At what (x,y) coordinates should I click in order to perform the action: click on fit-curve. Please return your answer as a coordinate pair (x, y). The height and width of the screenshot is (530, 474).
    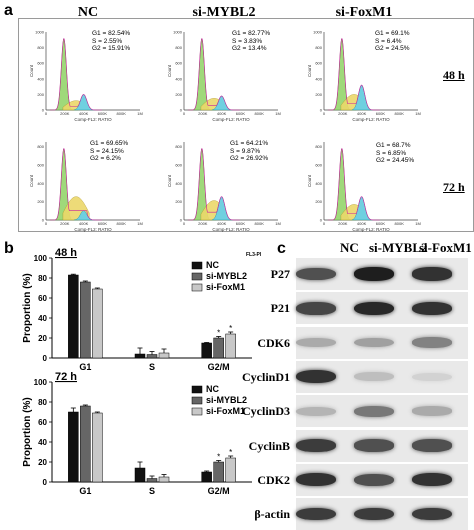
    Looking at the image, I should click on (214, 184).